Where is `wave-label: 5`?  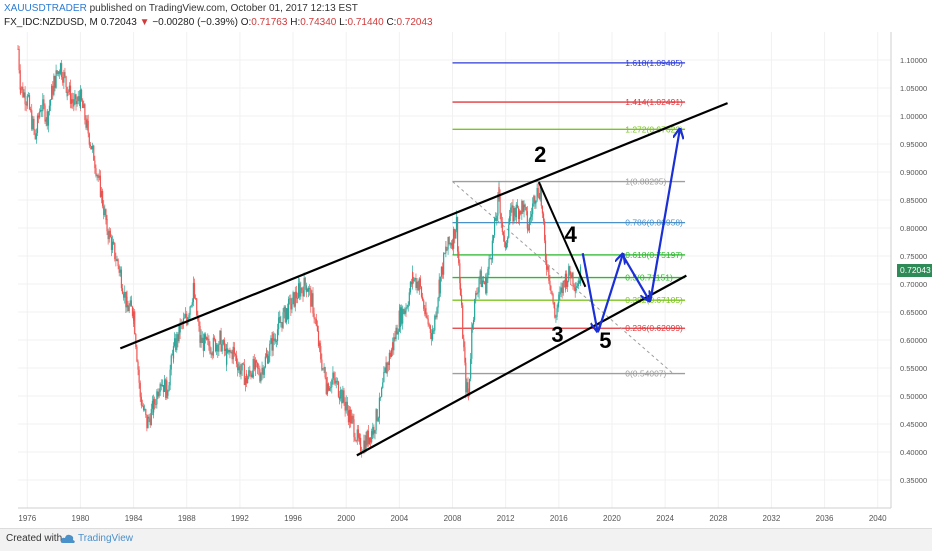
wave-label: 5 is located at coordinates (605, 340).